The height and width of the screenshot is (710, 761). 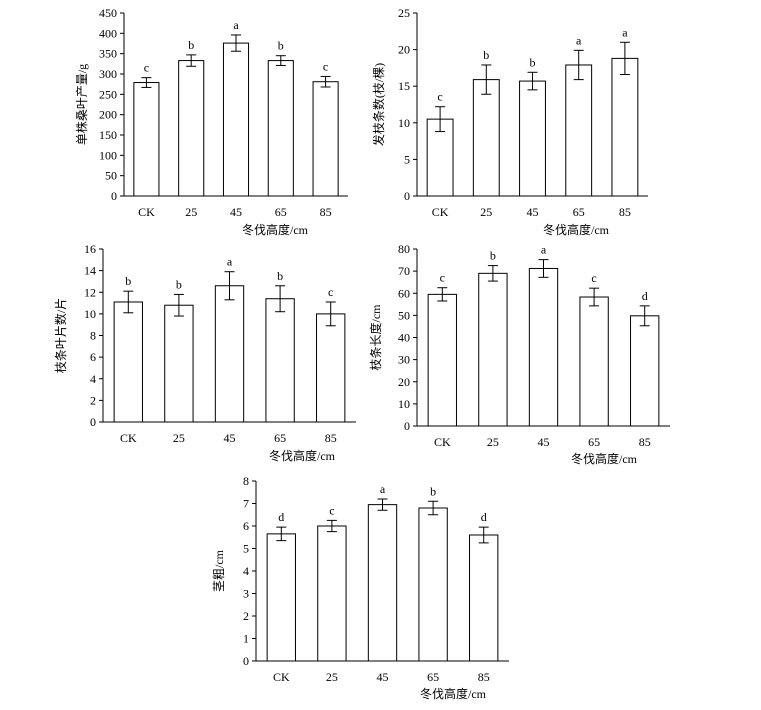 What do you see at coordinates (404, 249) in the screenshot?
I see `y-tick-label: 80` at bounding box center [404, 249].